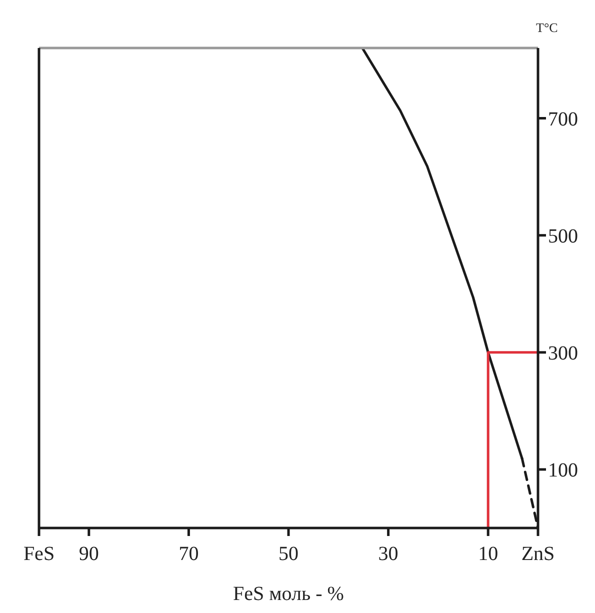 This screenshot has height=613, width=595. Describe the element at coordinates (563, 236) in the screenshot. I see `y-tick-label: 500` at that location.